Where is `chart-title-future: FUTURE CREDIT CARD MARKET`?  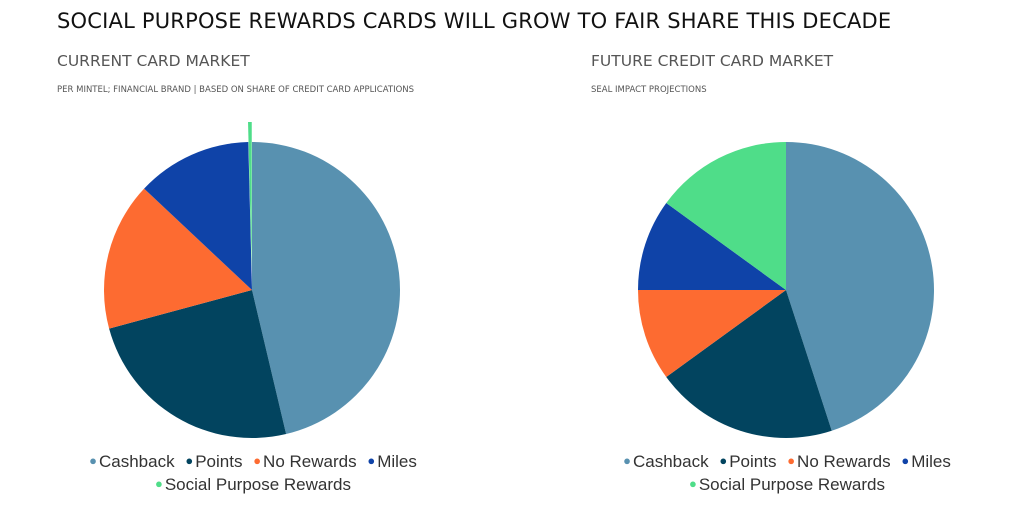 chart-title-future: FUTURE CREDIT CARD MARKET is located at coordinates (712, 61).